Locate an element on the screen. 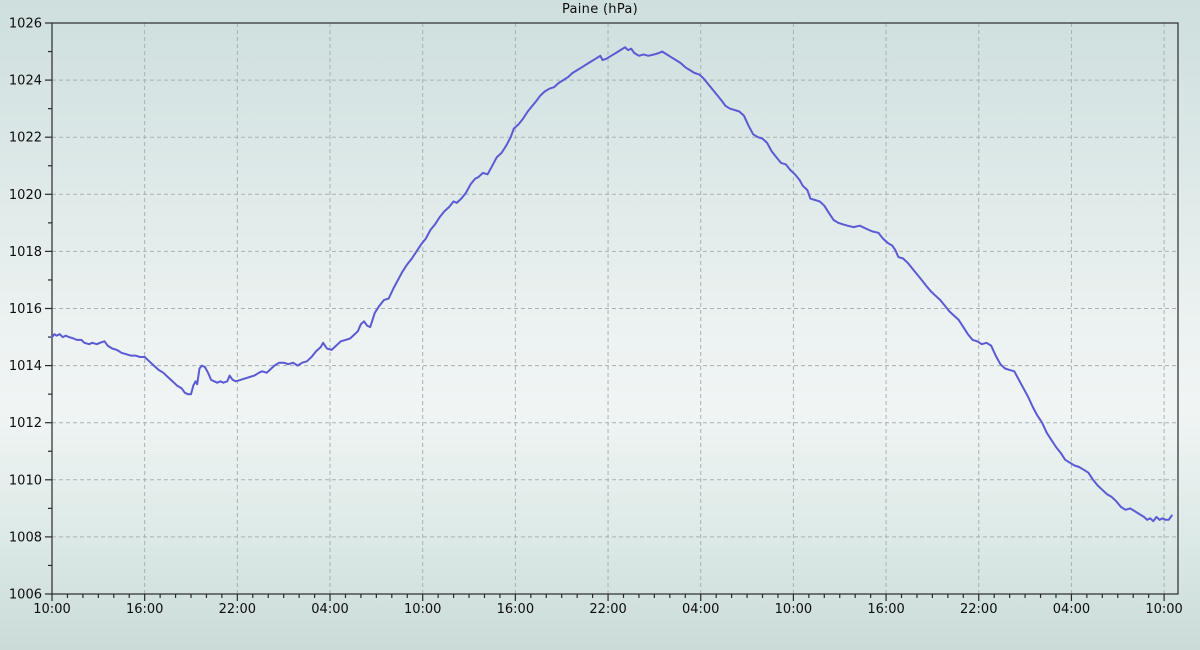 This screenshot has width=1200, height=650. y-tick-label: 1022 is located at coordinates (25, 138).